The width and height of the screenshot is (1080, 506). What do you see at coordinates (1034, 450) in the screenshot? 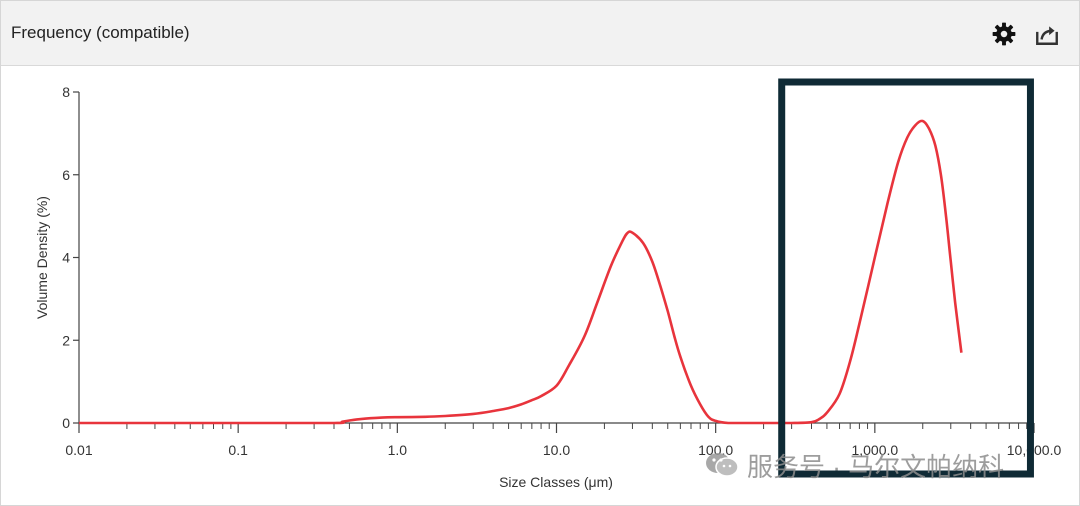
I see `x-tick-label: 10,000.0` at bounding box center [1034, 450].